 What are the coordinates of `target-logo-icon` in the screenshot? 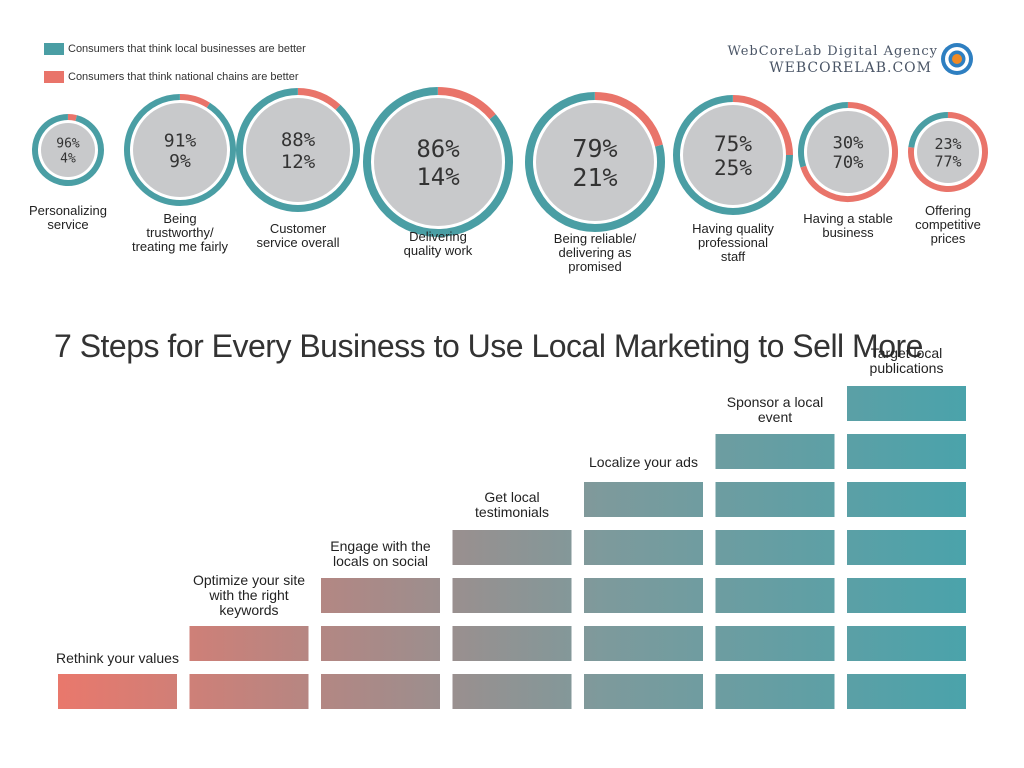 It's located at (957, 59).